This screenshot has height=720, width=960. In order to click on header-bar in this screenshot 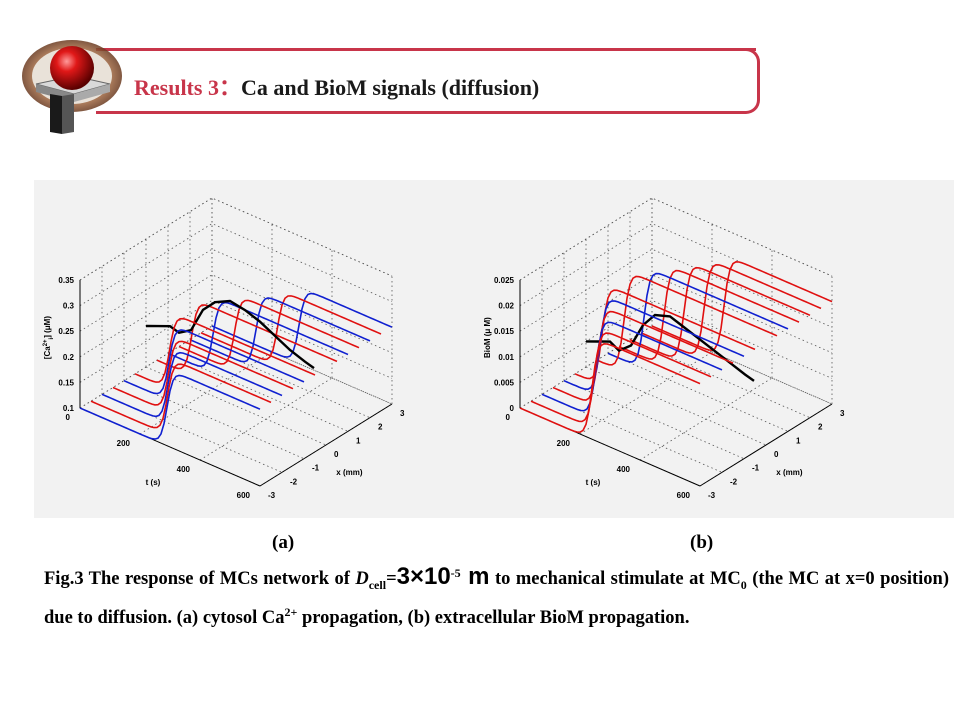, I will do `click(428, 81)`.